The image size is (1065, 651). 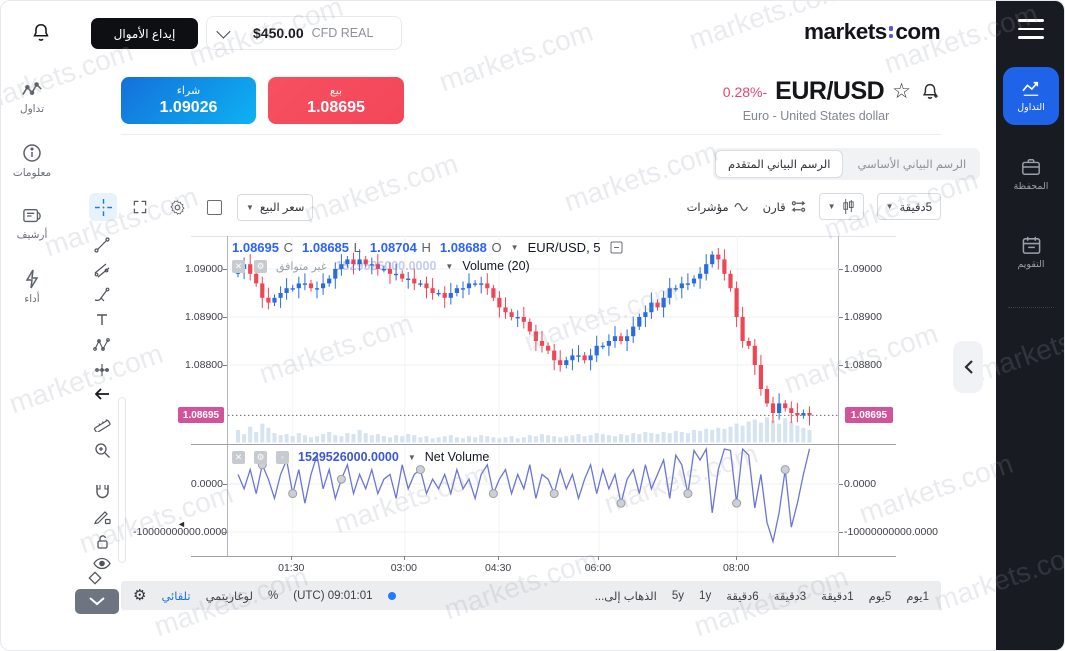 What do you see at coordinates (282, 457) in the screenshot?
I see `net-volume-more-icon: ◦` at bounding box center [282, 457].